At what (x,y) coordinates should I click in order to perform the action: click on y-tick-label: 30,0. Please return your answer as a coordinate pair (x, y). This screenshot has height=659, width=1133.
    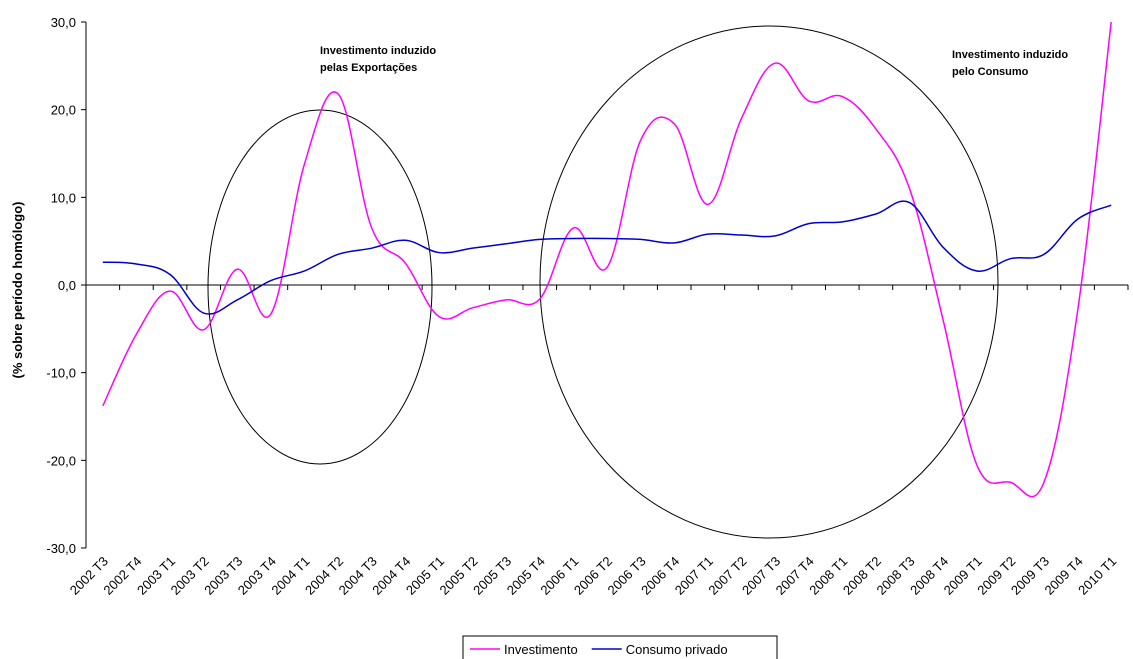
    Looking at the image, I should click on (63, 22).